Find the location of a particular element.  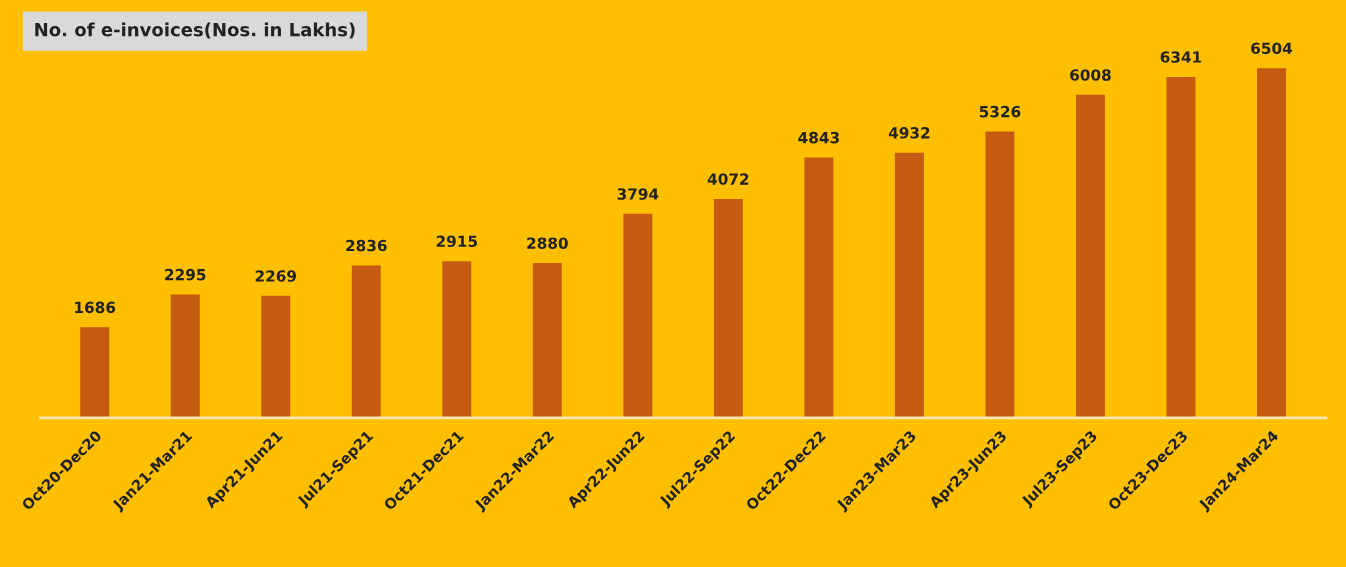

data-label: 6008 is located at coordinates (1090, 75).